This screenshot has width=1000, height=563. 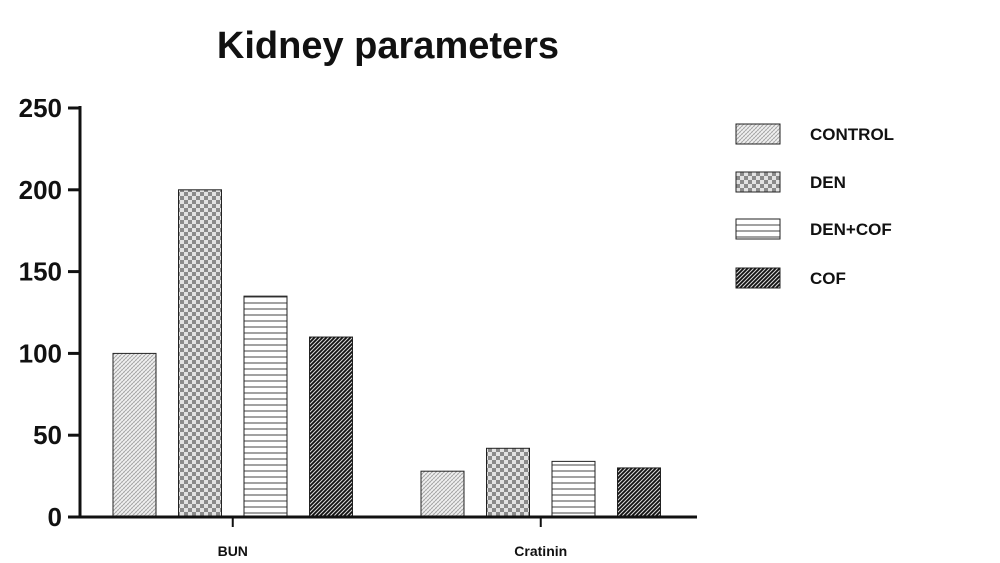 What do you see at coordinates (47, 435) in the screenshot?
I see `y-tick-label: 50` at bounding box center [47, 435].